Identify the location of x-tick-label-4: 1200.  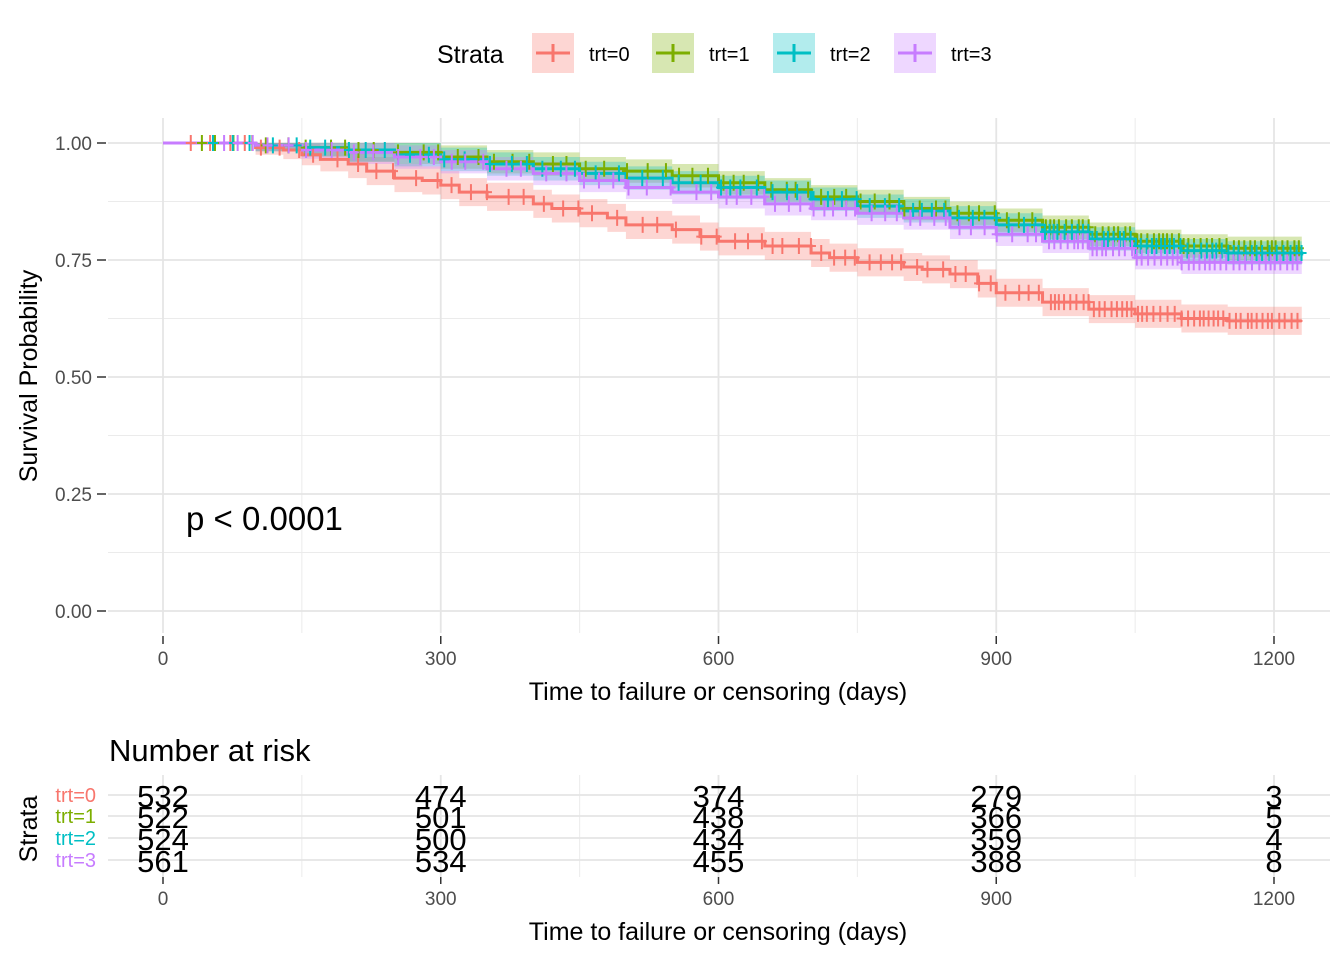
(1274, 659).